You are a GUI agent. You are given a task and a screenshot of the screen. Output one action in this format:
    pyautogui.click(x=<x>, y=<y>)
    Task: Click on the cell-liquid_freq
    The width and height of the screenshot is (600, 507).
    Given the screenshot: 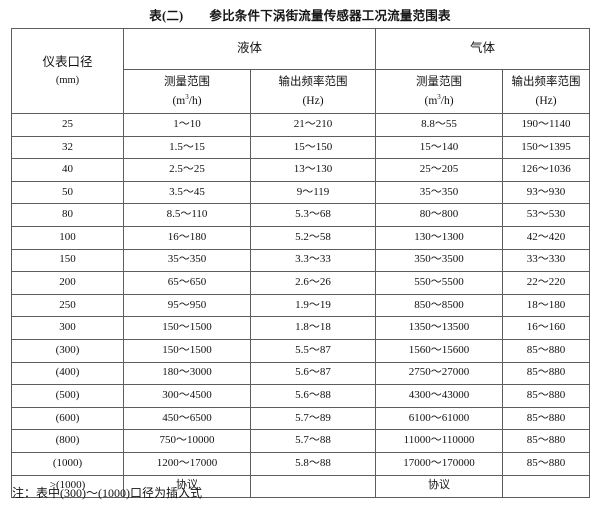 What is the action you would take?
    pyautogui.click(x=313, y=486)
    